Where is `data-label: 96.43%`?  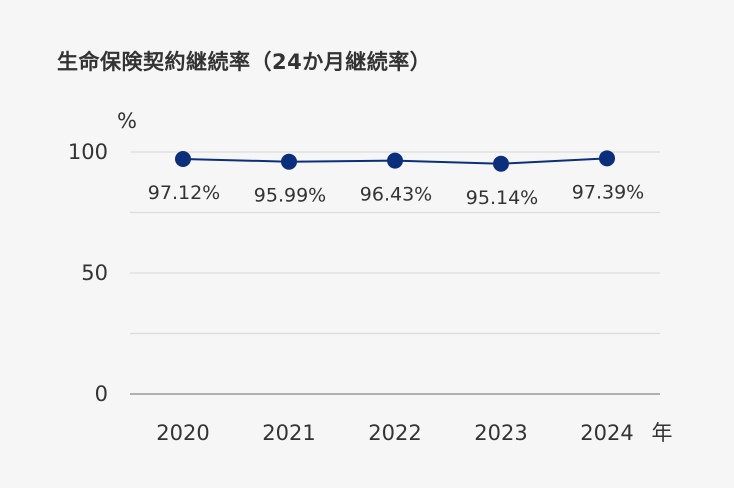 data-label: 96.43% is located at coordinates (396, 195).